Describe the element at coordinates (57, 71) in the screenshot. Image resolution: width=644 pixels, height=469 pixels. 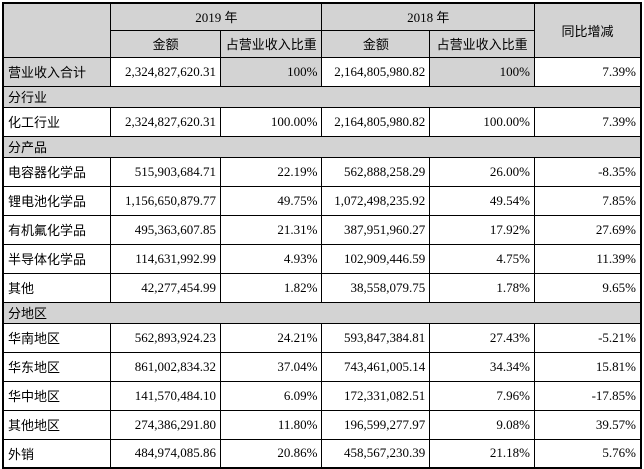
I see `row-label-cell: 营业收入合计` at that location.